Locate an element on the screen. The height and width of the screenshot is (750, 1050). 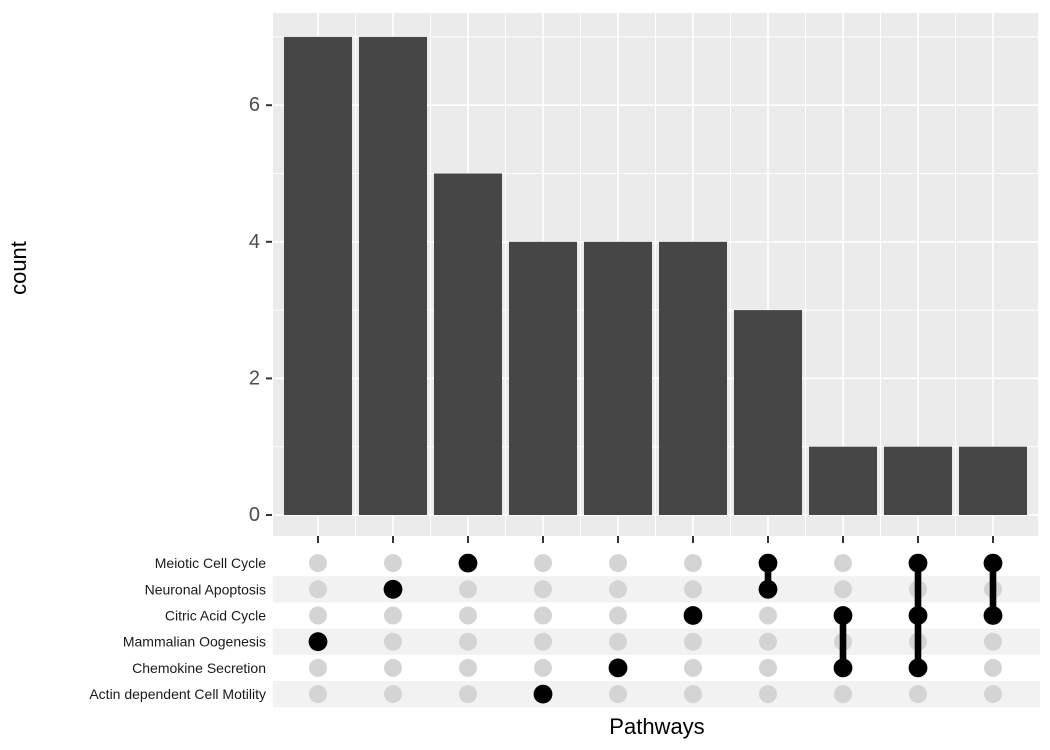
y-tick-label: 6 is located at coordinates (254, 105).